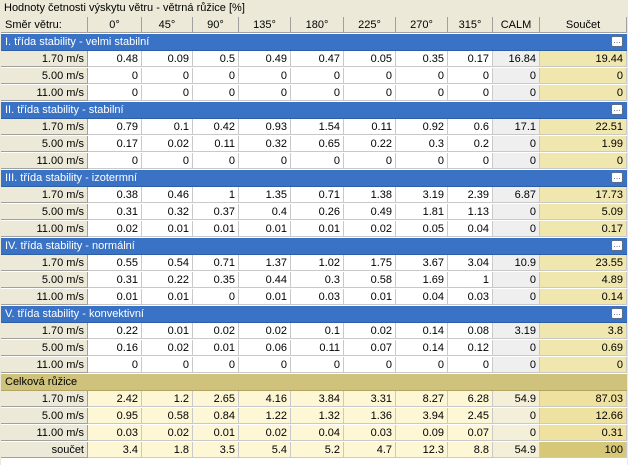 The image size is (628, 465). What do you see at coordinates (115, 59) in the screenshot?
I see `value-cell: 0.48` at bounding box center [115, 59].